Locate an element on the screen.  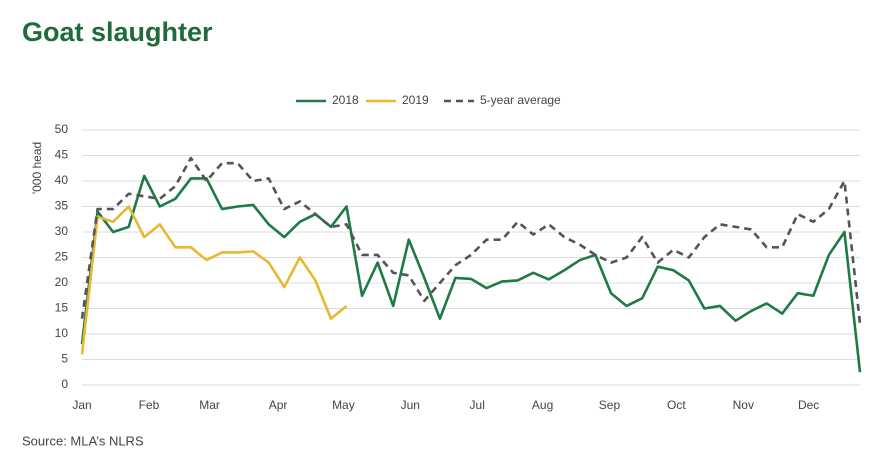
x-tick-label: May is located at coordinates (343, 405).